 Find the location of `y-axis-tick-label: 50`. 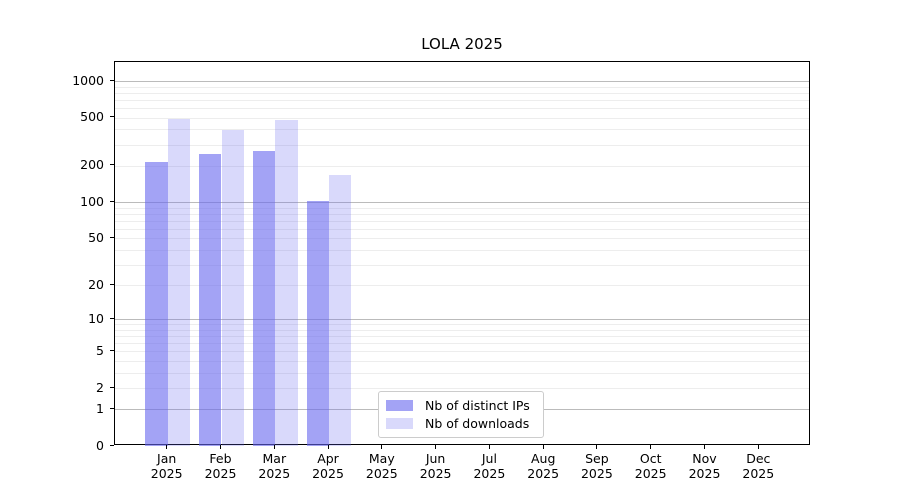

y-axis-tick-label: 50 is located at coordinates (96, 237).